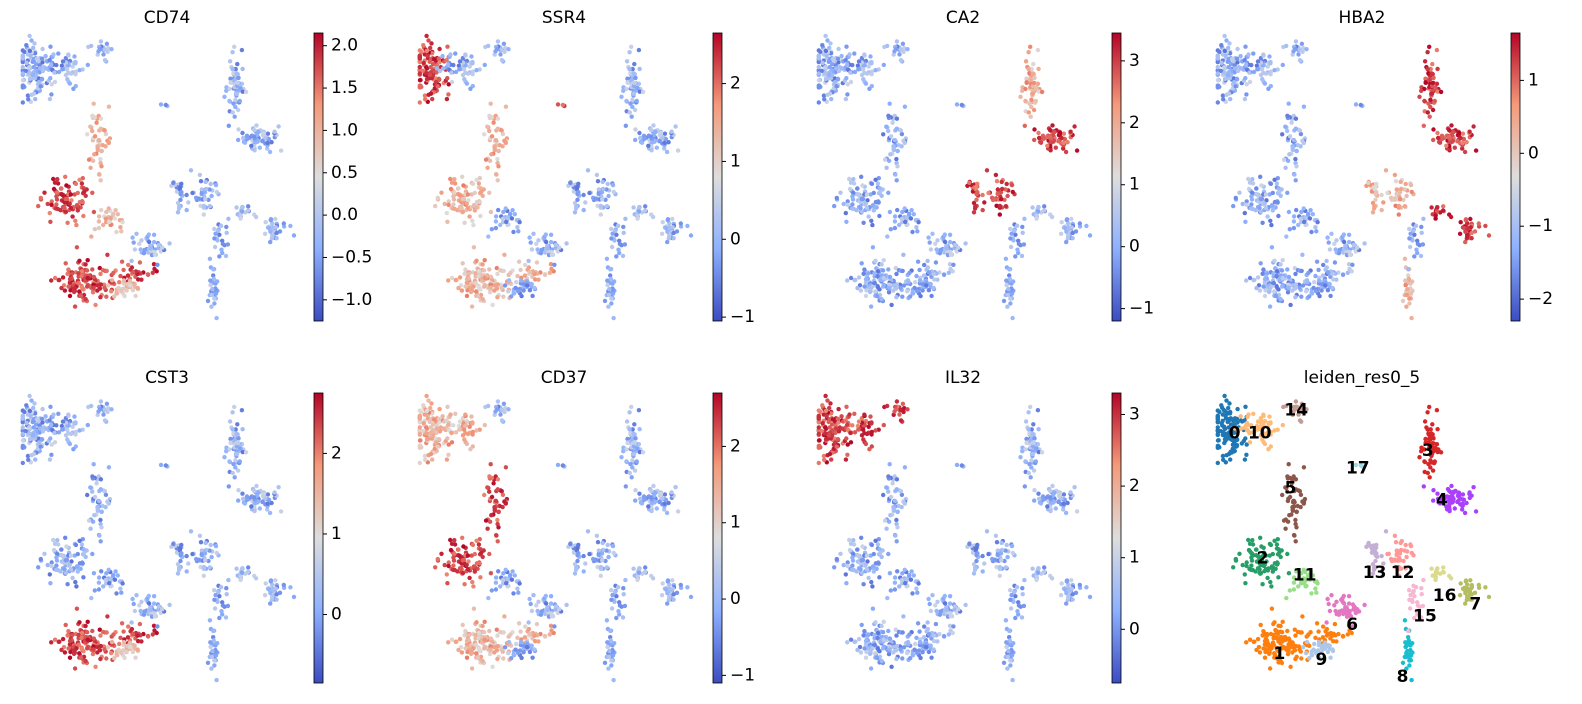  I want to click on scatter-points, so click(555, 538).